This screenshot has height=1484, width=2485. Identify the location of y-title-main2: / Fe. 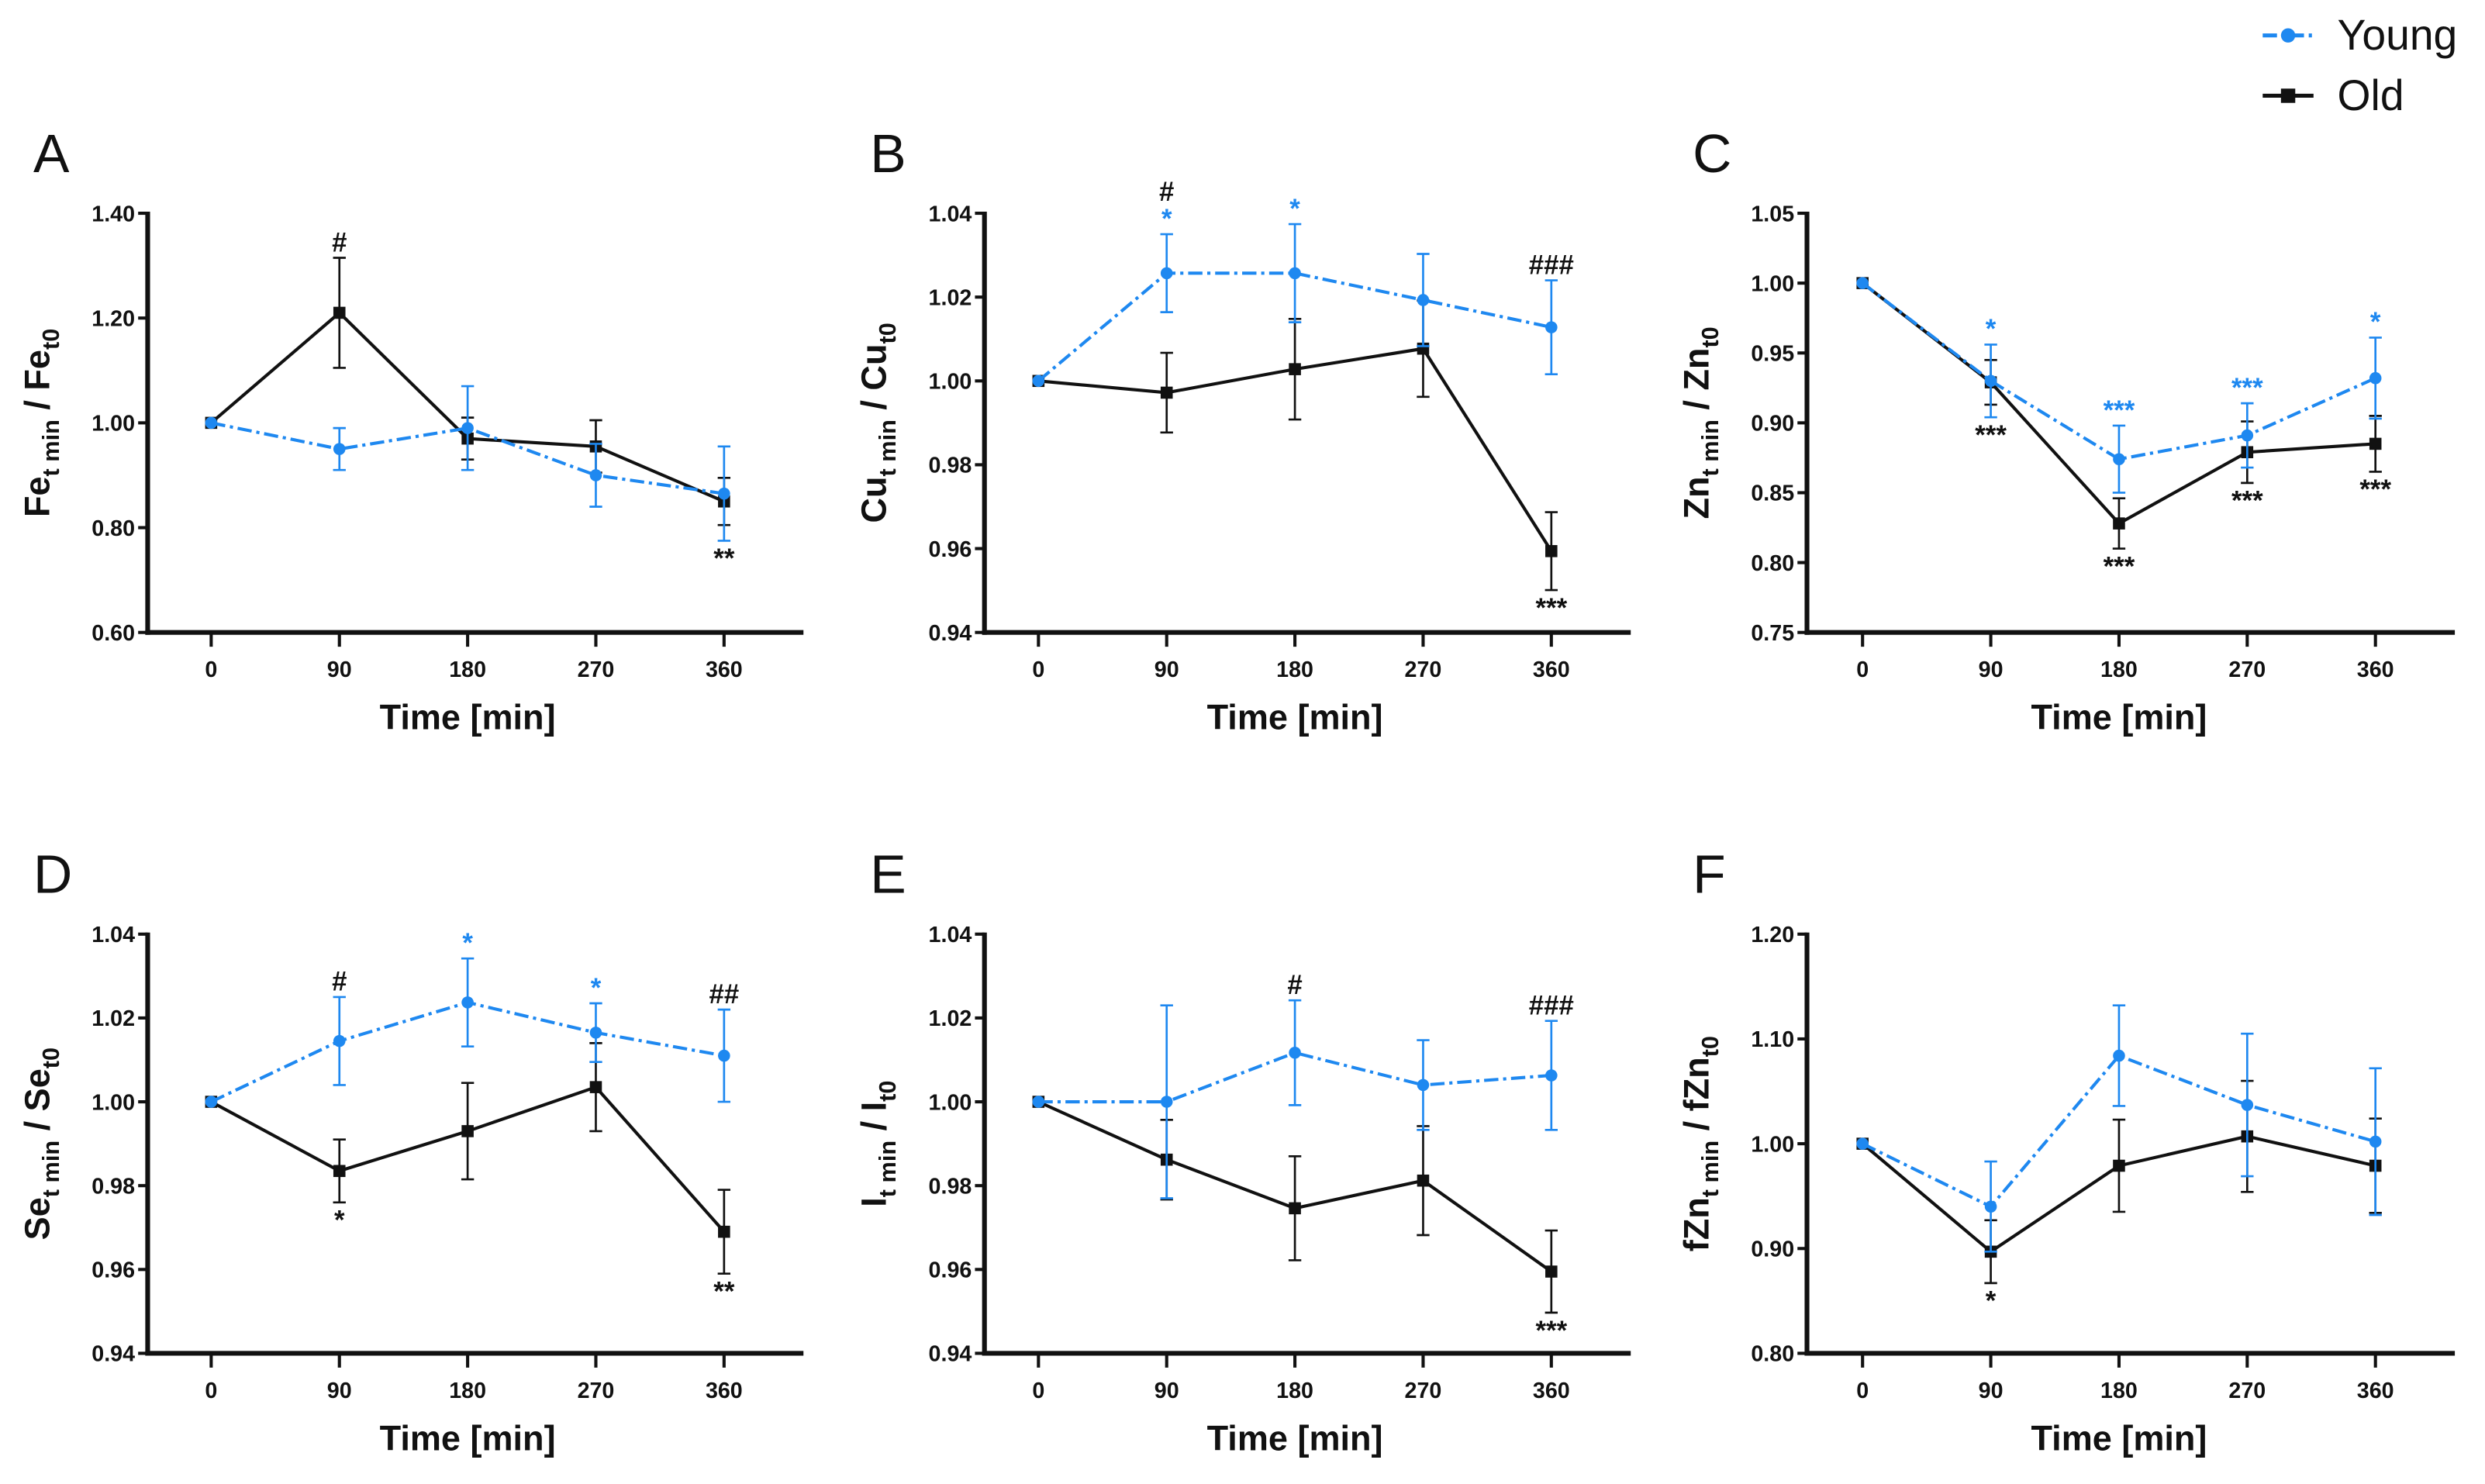
(37, 385).